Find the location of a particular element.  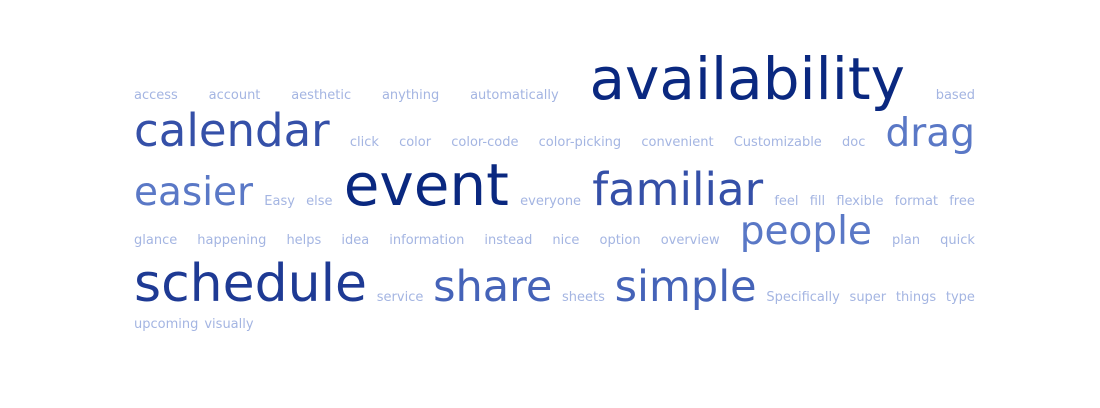

word-cloud-term: Customizable is located at coordinates (777, 142).